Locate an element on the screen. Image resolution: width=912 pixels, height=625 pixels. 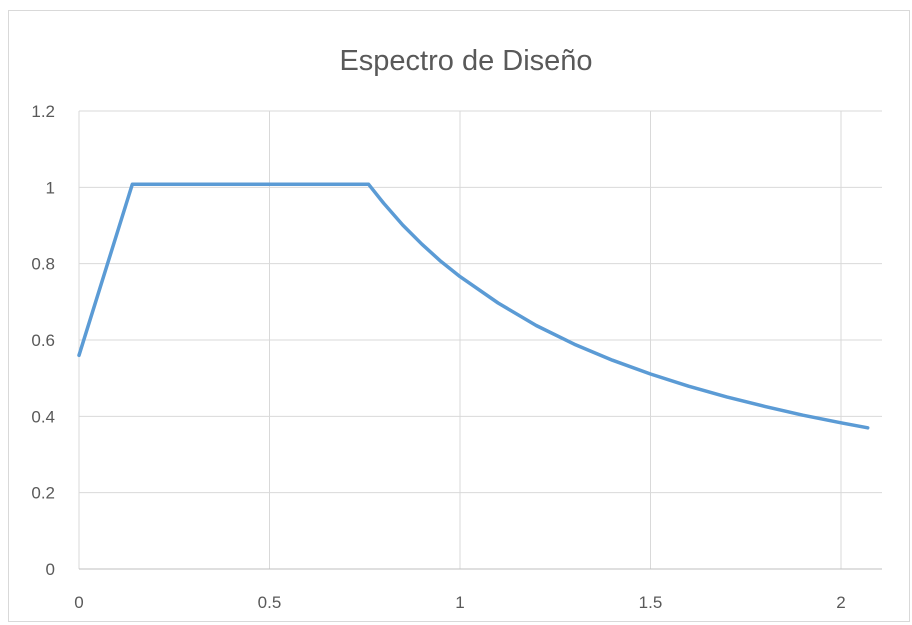
y-tick-label: 0.4 is located at coordinates (43, 416).